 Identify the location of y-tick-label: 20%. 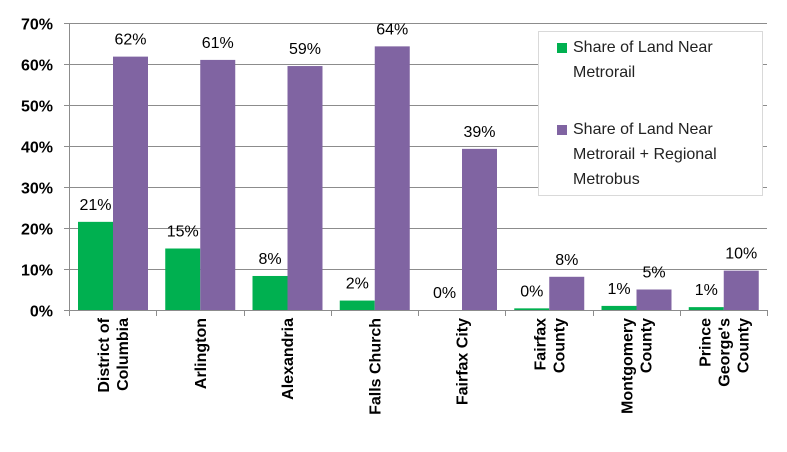
(37, 230).